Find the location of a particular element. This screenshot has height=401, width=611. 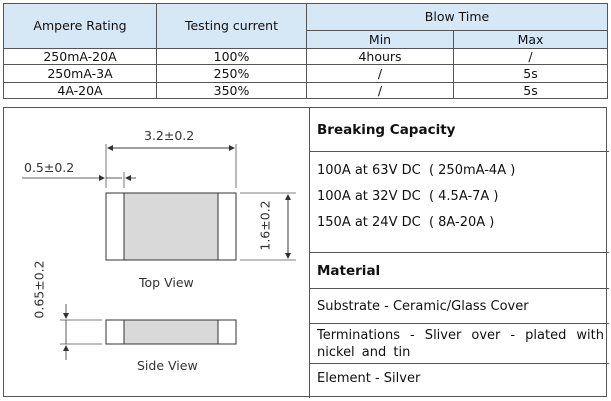

cell-max: / is located at coordinates (530, 56).